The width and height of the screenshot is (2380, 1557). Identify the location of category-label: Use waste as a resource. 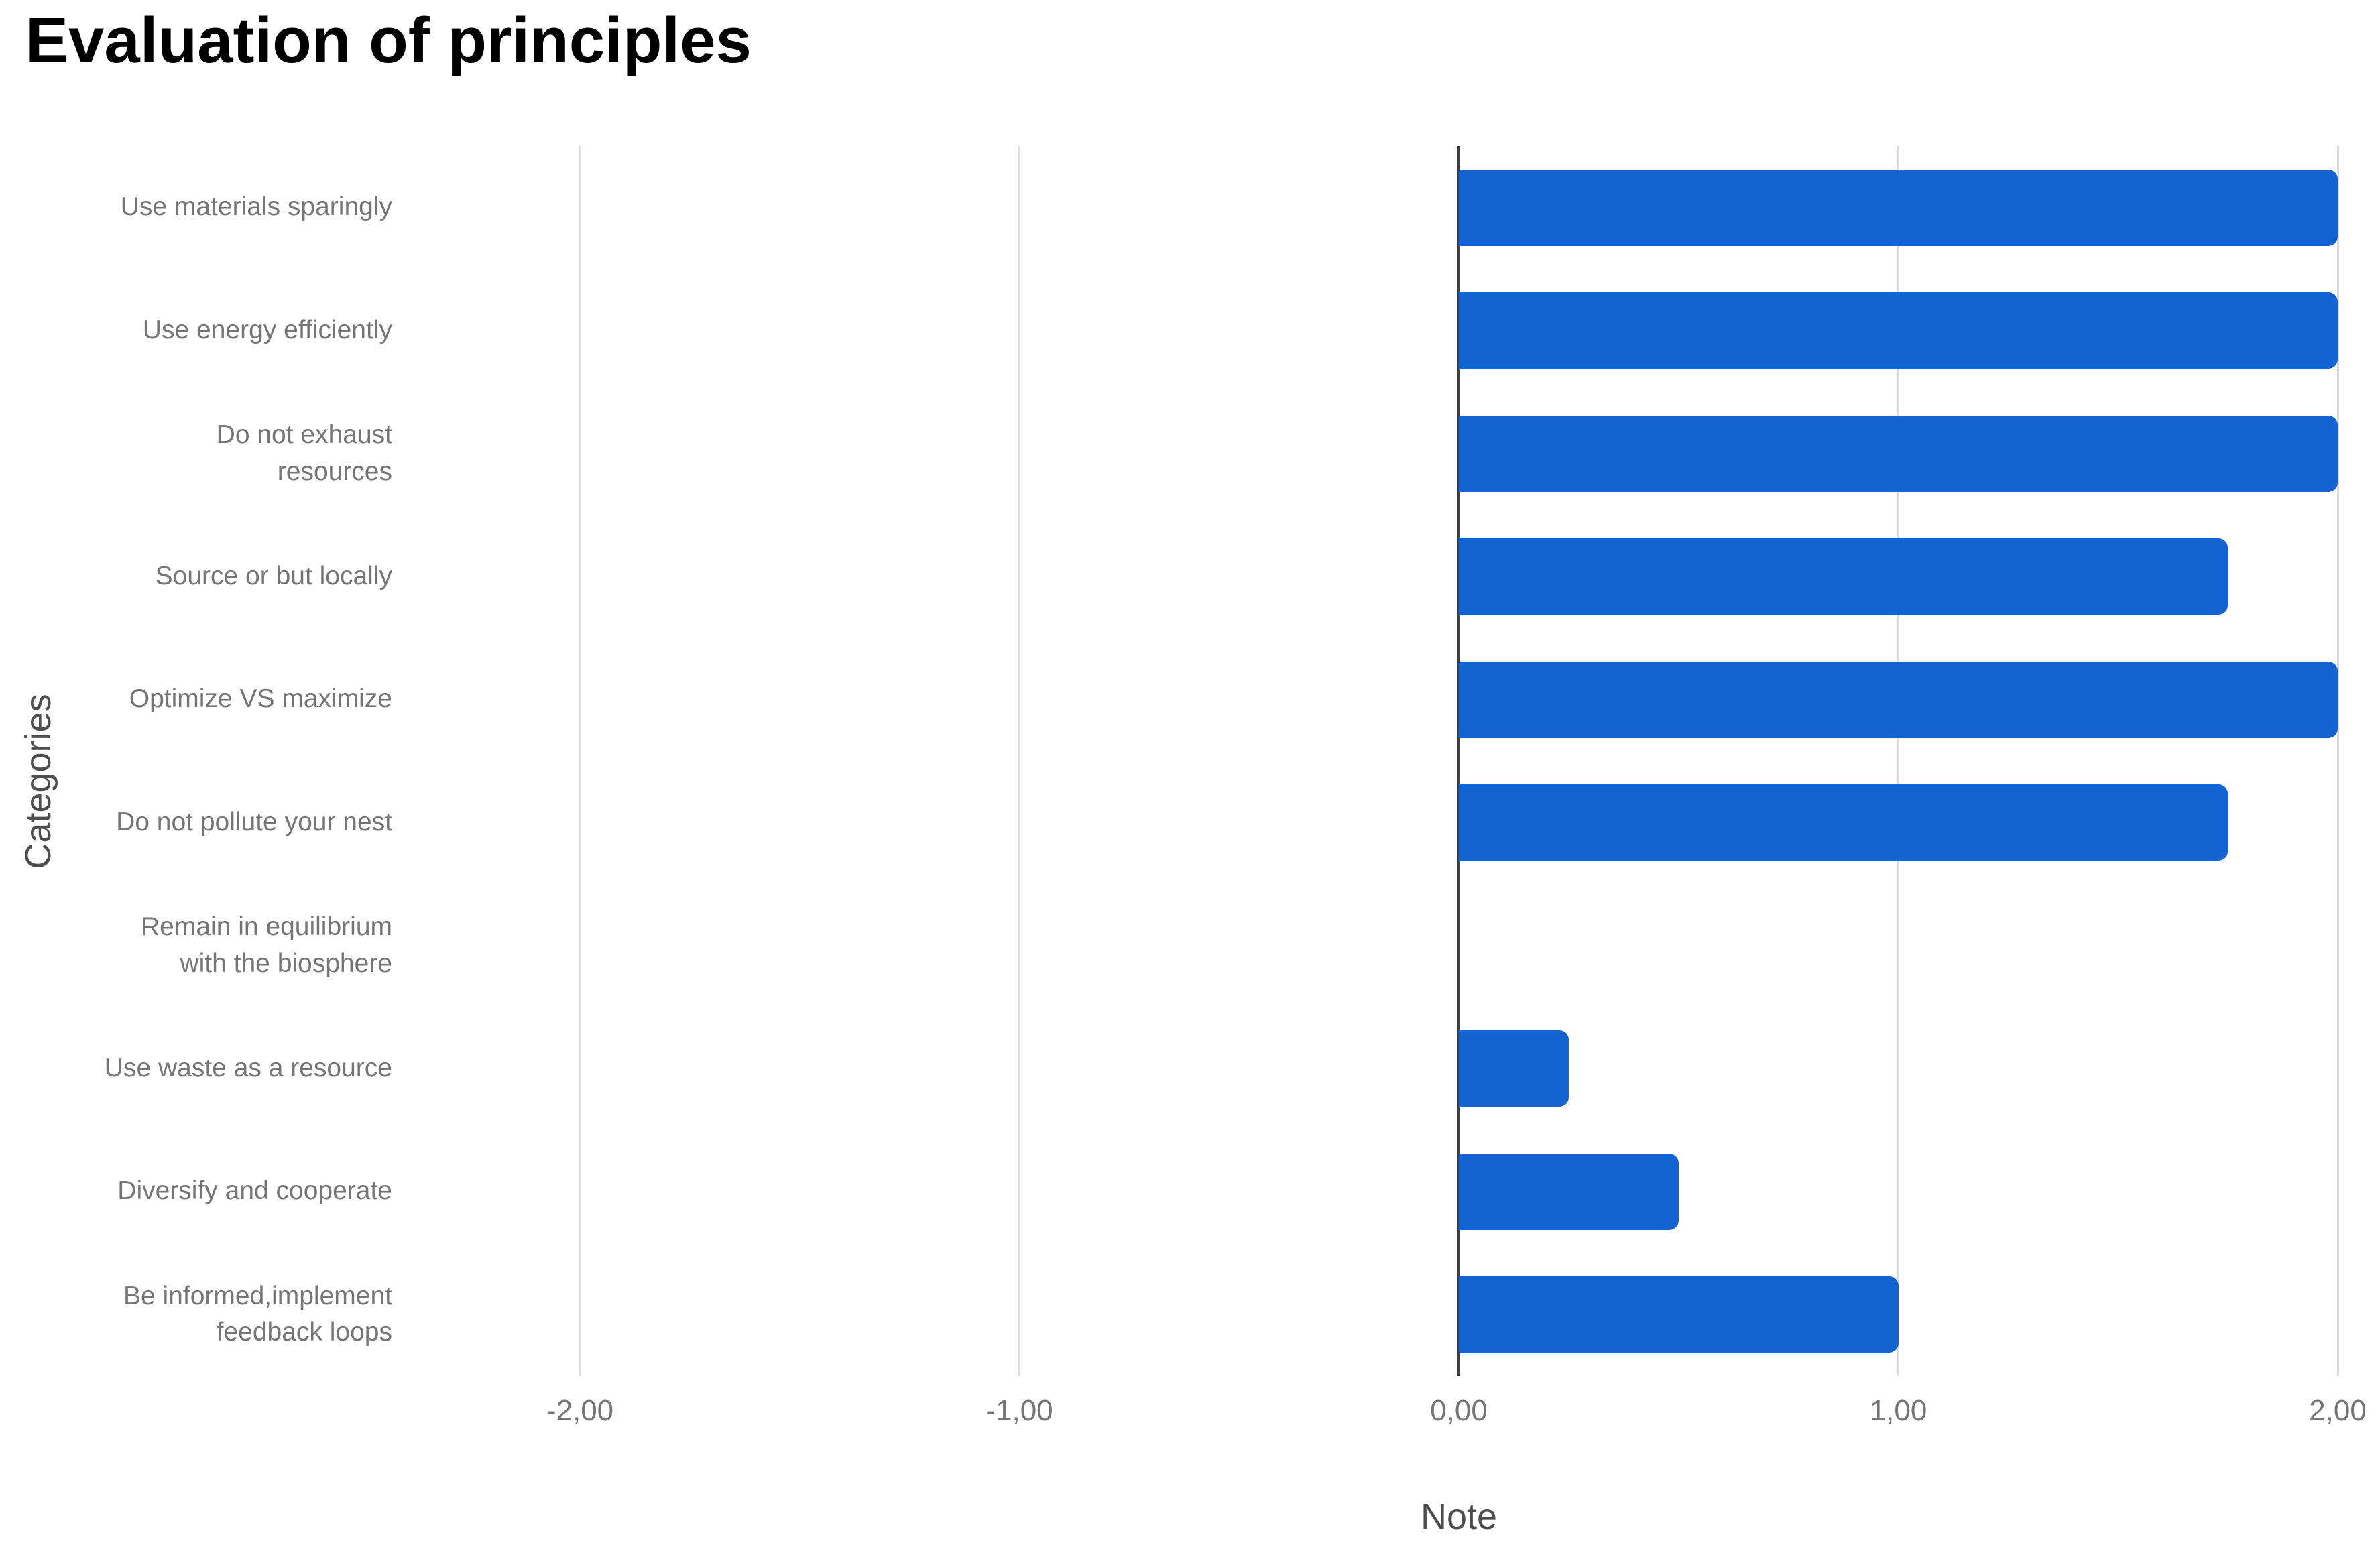
(248, 1067).